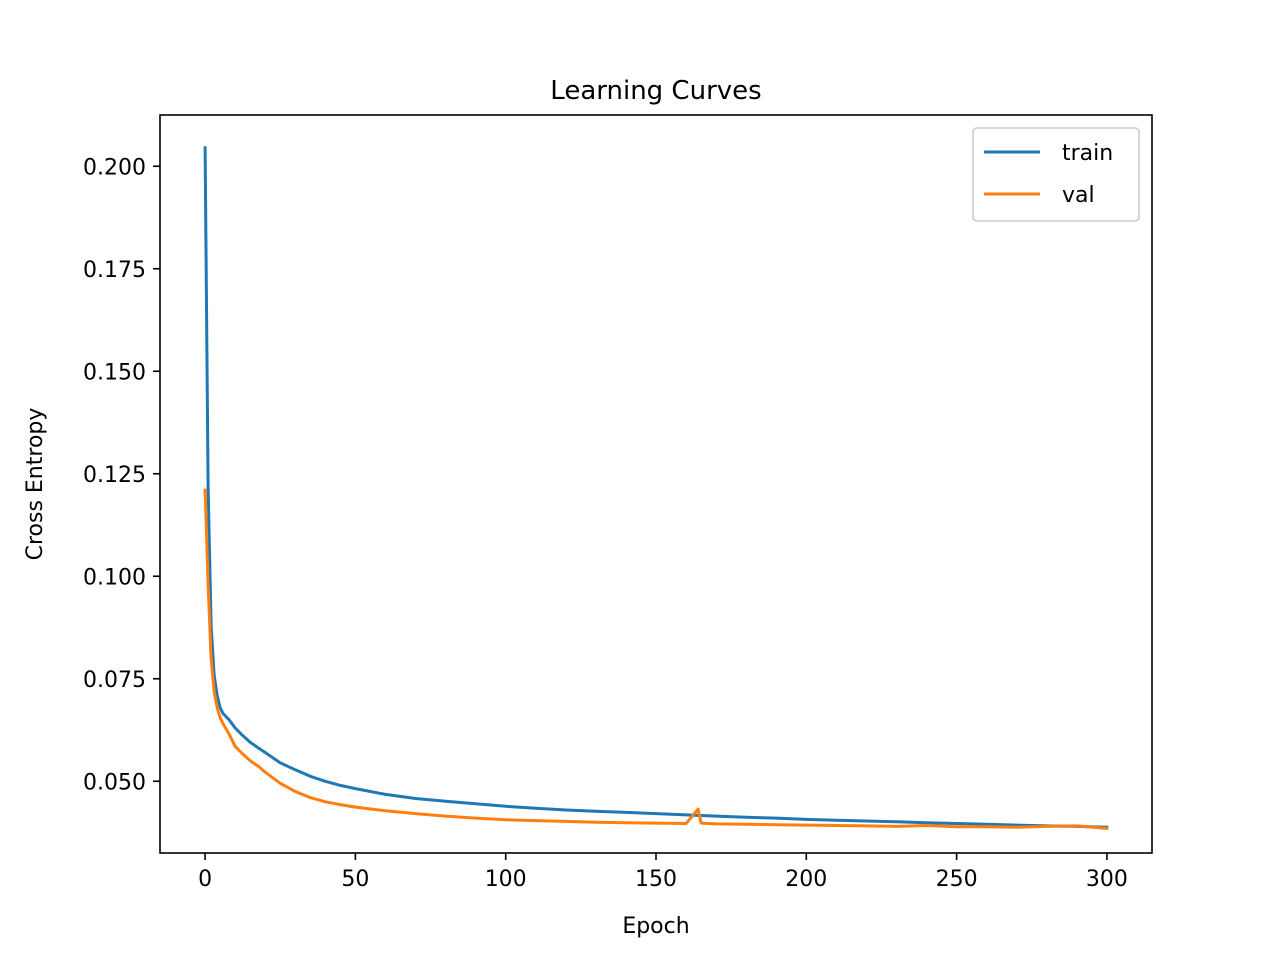 Image resolution: width=1280 pixels, height=960 pixels. I want to click on y-tick-label: 0.125, so click(114, 475).